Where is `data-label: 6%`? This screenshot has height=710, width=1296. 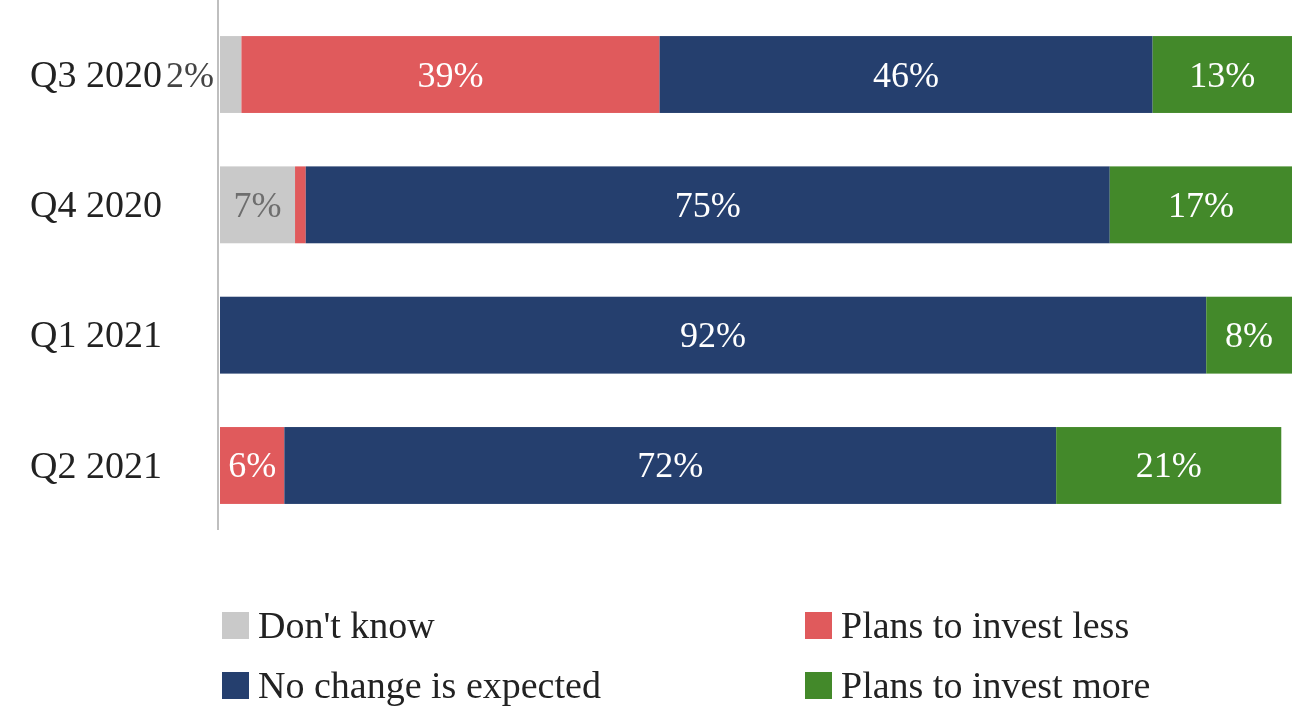 data-label: 6% is located at coordinates (252, 465).